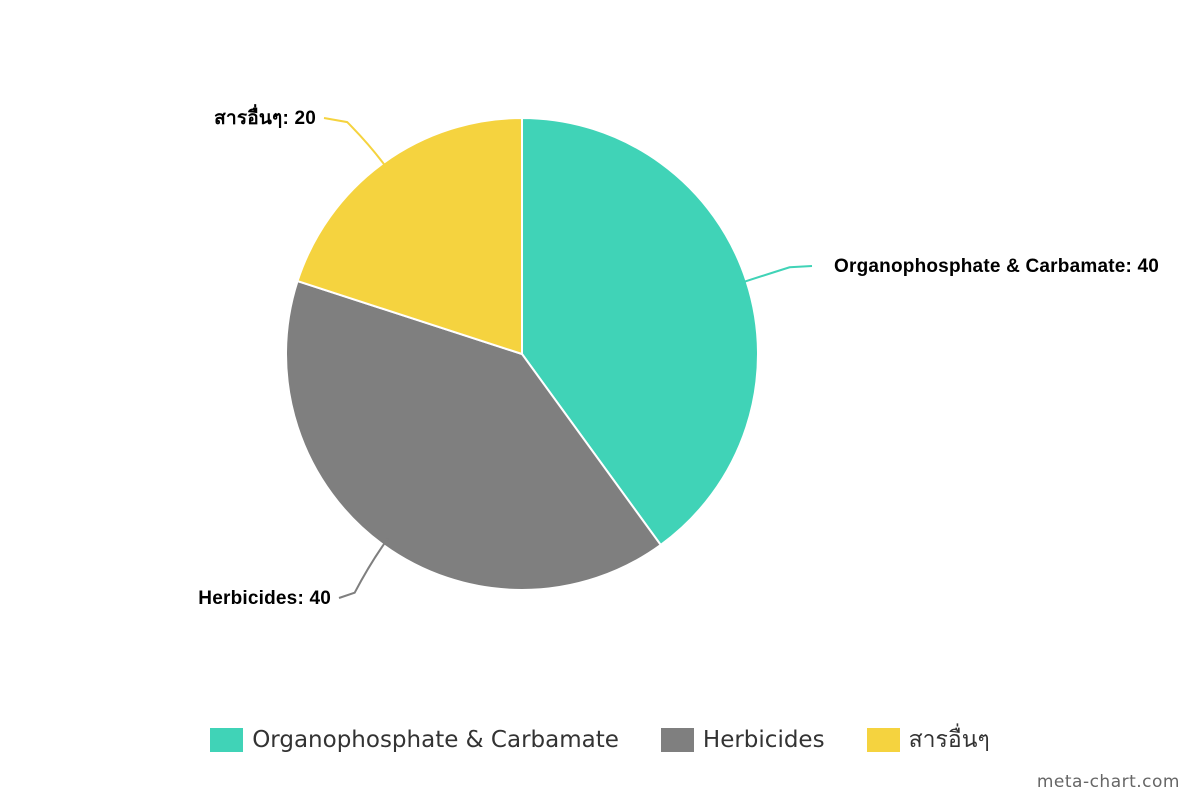 The height and width of the screenshot is (800, 1200). What do you see at coordinates (677, 740) in the screenshot?
I see `legend-swatch-herbicides` at bounding box center [677, 740].